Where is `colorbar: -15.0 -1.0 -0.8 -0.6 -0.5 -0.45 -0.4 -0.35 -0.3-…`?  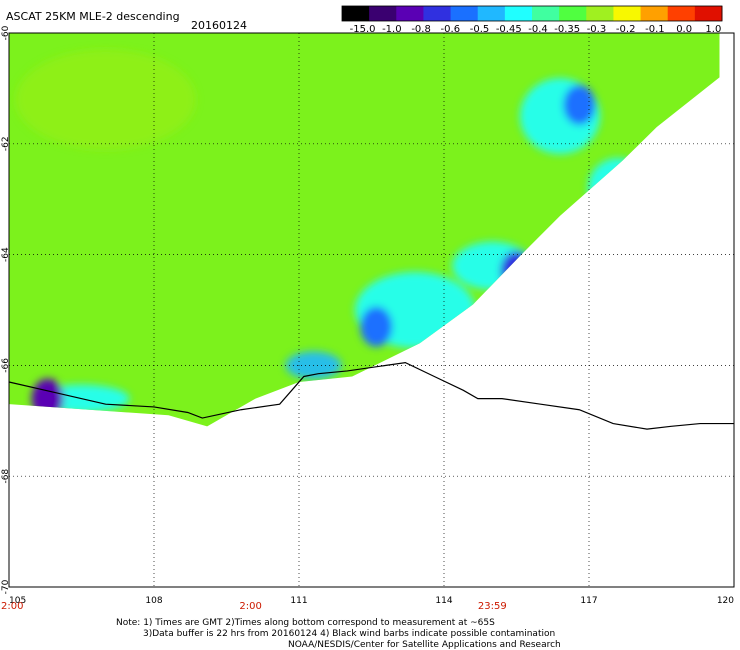 colorbar: -15.0 -1.0 -0.8 -0.6 -0.5 -0.45 -0.4 -0.35 -0.3-… is located at coordinates (532, 20).